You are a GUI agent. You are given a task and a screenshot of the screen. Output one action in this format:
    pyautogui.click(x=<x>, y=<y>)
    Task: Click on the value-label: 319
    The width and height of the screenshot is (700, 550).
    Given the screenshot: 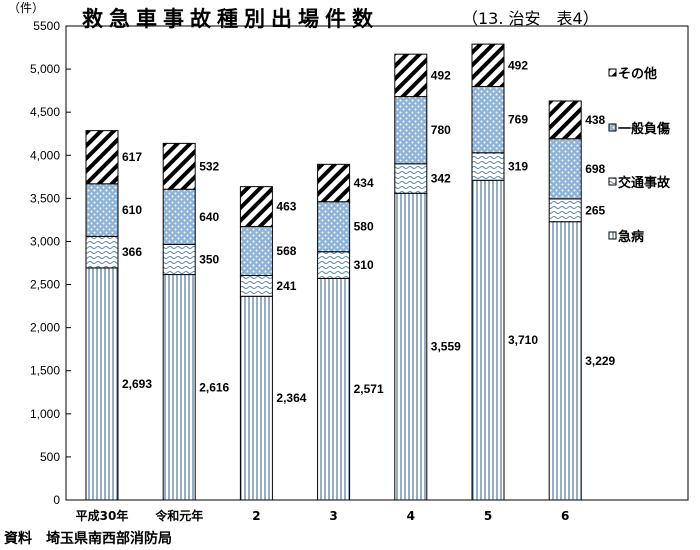 What is the action you would take?
    pyautogui.click(x=518, y=167)
    